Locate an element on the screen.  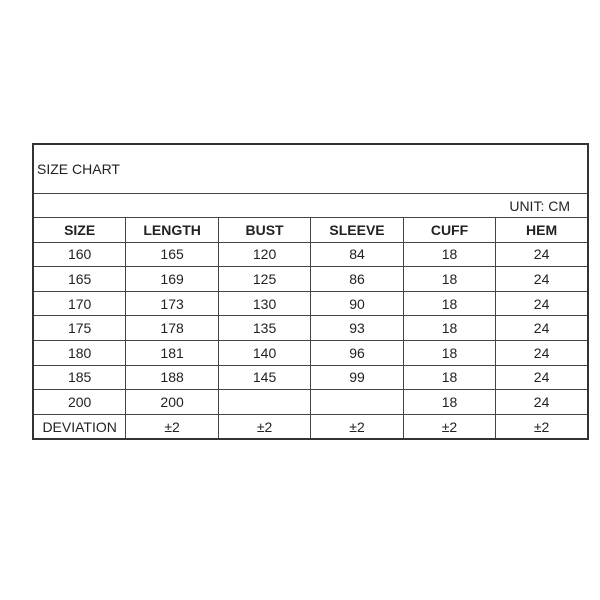
table-cell: 140 is located at coordinates (264, 352).